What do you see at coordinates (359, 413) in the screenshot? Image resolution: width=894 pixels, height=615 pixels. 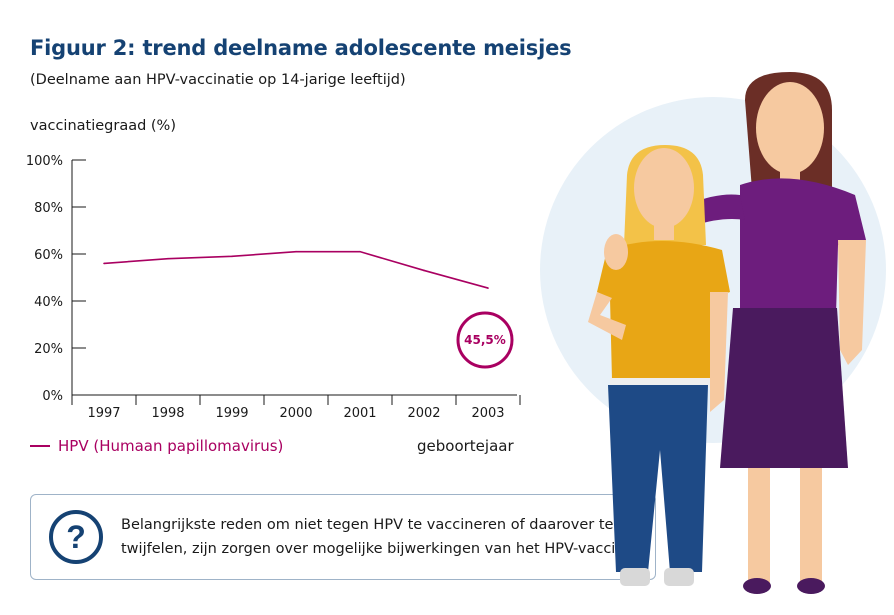 I see `x-tick-label: 2001` at bounding box center [359, 413].